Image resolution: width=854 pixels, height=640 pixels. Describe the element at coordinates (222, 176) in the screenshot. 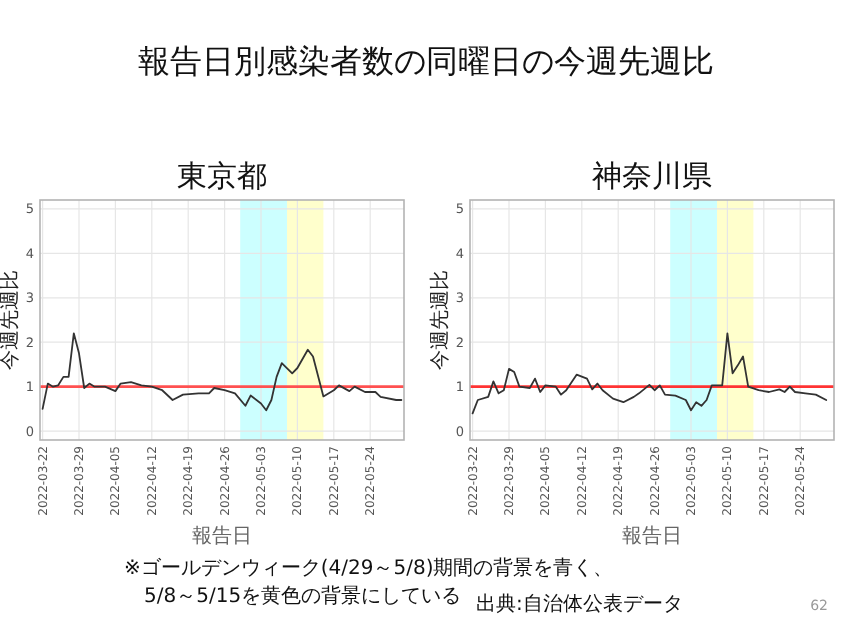

I see `chart-title: 東京都` at that location.